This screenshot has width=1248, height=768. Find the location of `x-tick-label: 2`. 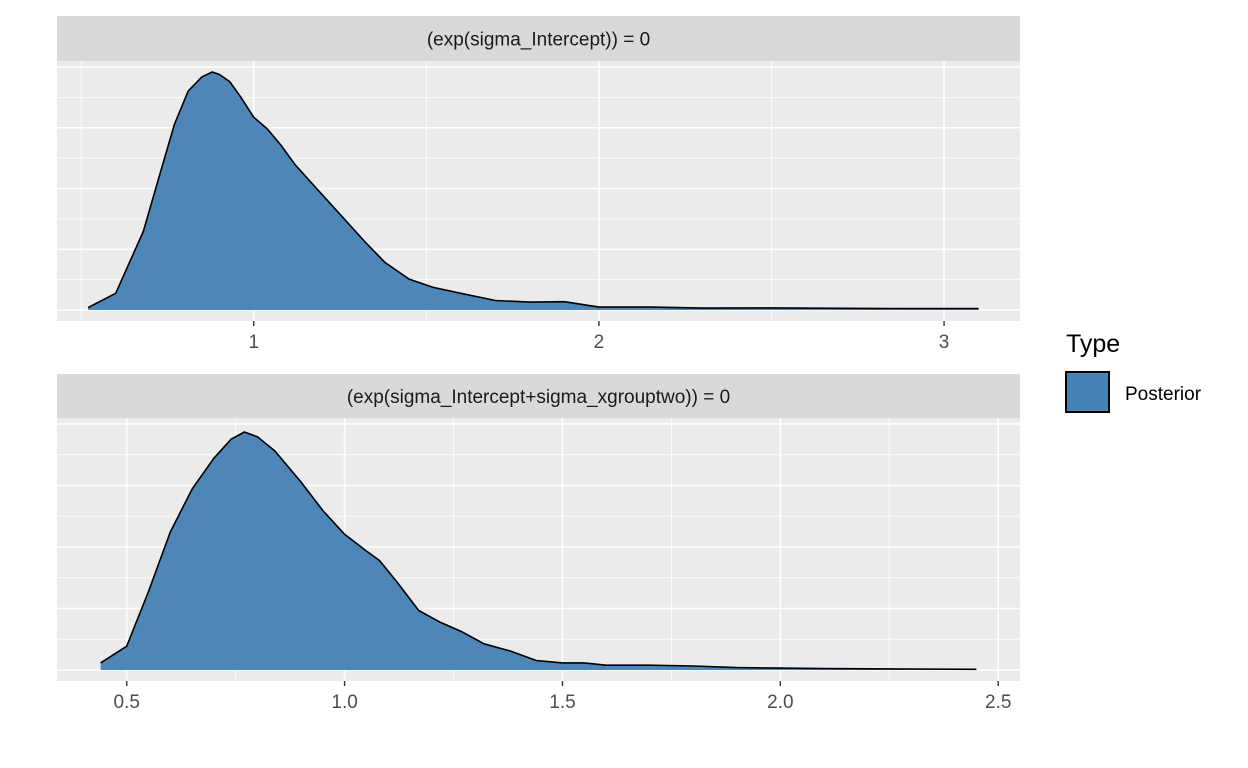

x-tick-label: 2 is located at coordinates (599, 342).